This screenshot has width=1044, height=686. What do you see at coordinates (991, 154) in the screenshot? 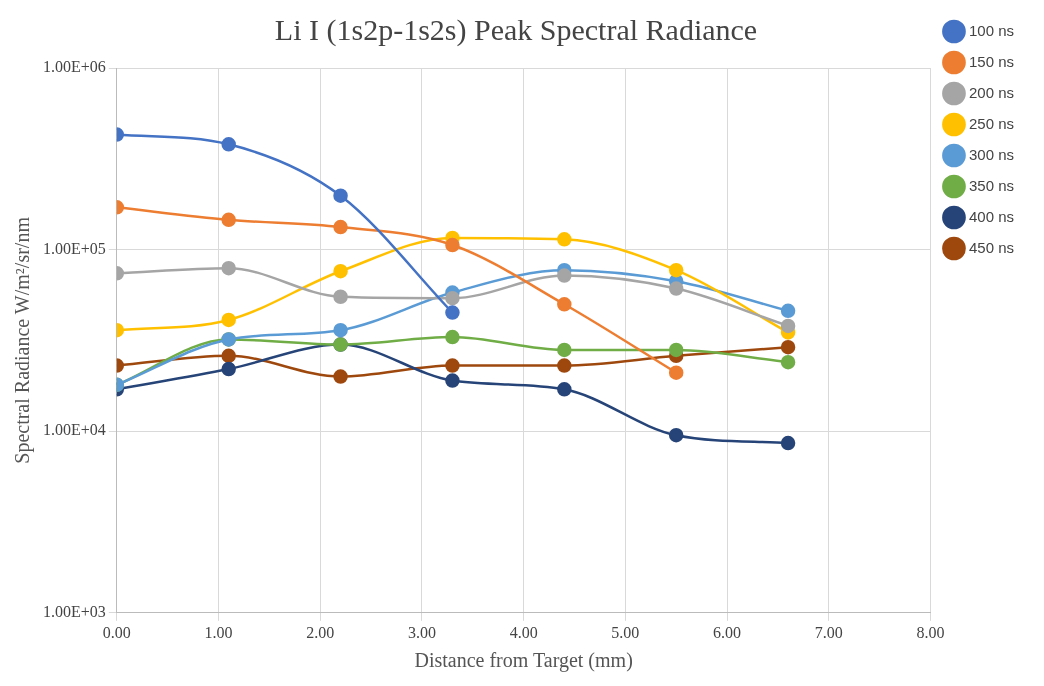
I see `legend-label: 300 ns` at bounding box center [991, 154].